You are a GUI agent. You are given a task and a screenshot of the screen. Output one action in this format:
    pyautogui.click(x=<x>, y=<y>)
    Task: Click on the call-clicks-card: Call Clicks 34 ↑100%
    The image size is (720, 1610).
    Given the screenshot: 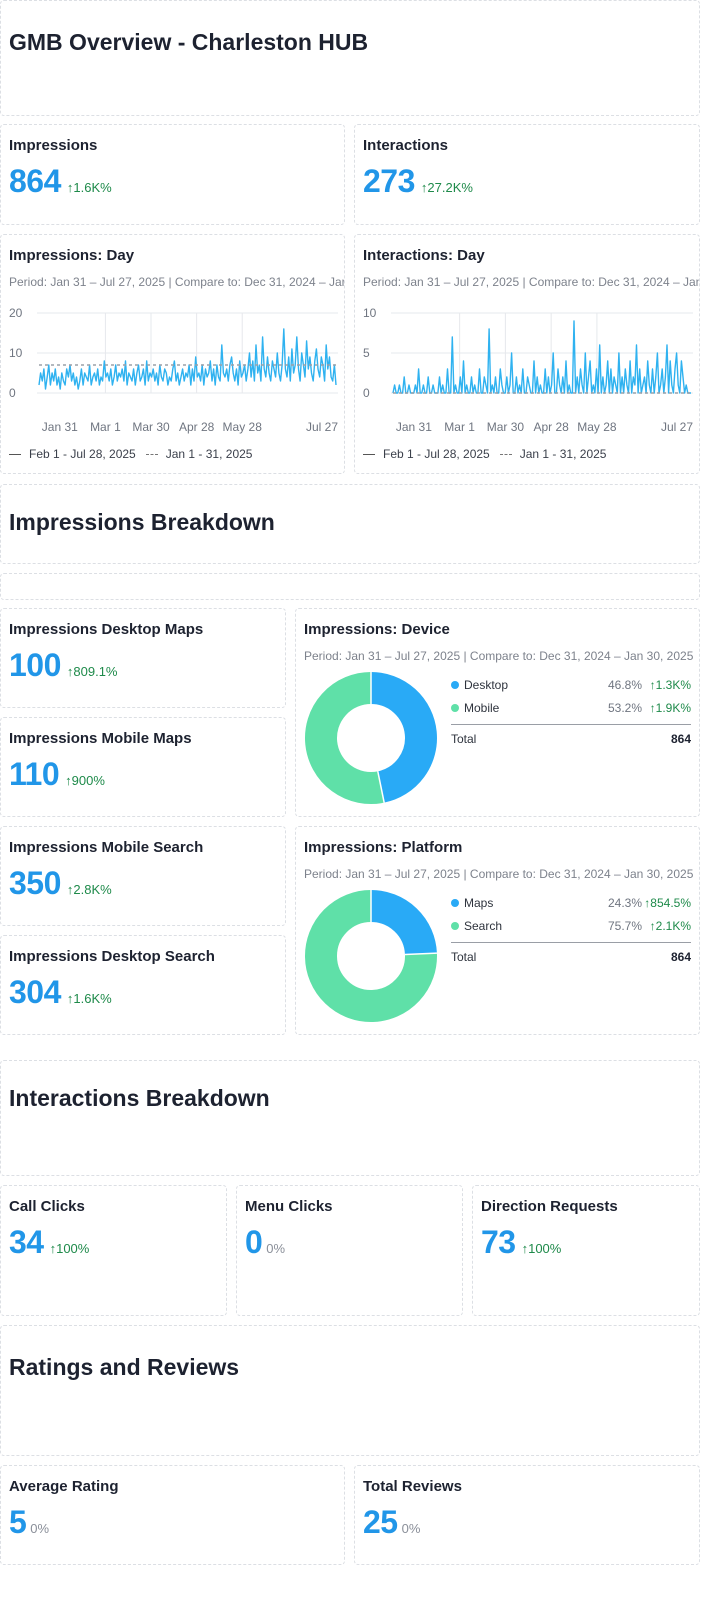 What is the action you would take?
    pyautogui.click(x=113, y=1250)
    